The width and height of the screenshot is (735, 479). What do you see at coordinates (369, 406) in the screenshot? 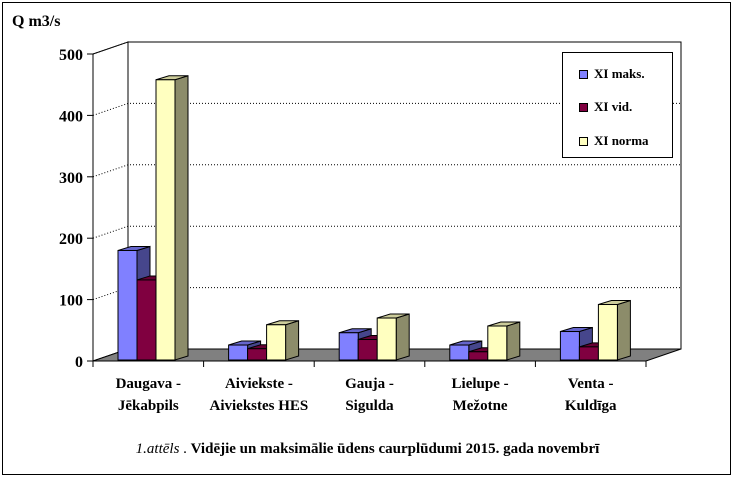
I see `x-category-label: Sigulda` at bounding box center [369, 406].